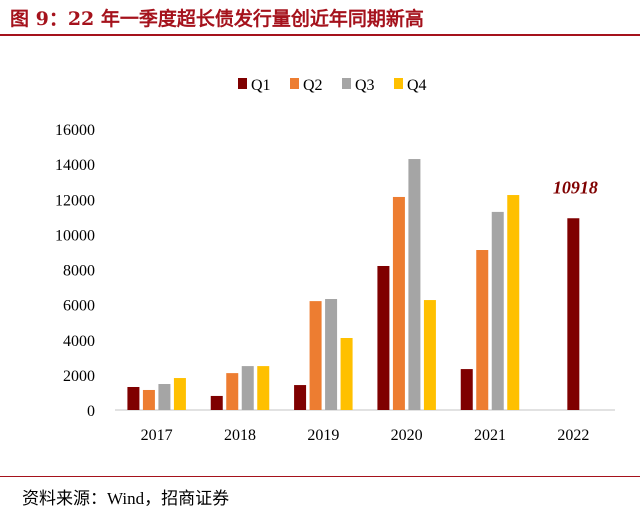  What do you see at coordinates (490, 435) in the screenshot?
I see `x-tick-label: 2021` at bounding box center [490, 435].